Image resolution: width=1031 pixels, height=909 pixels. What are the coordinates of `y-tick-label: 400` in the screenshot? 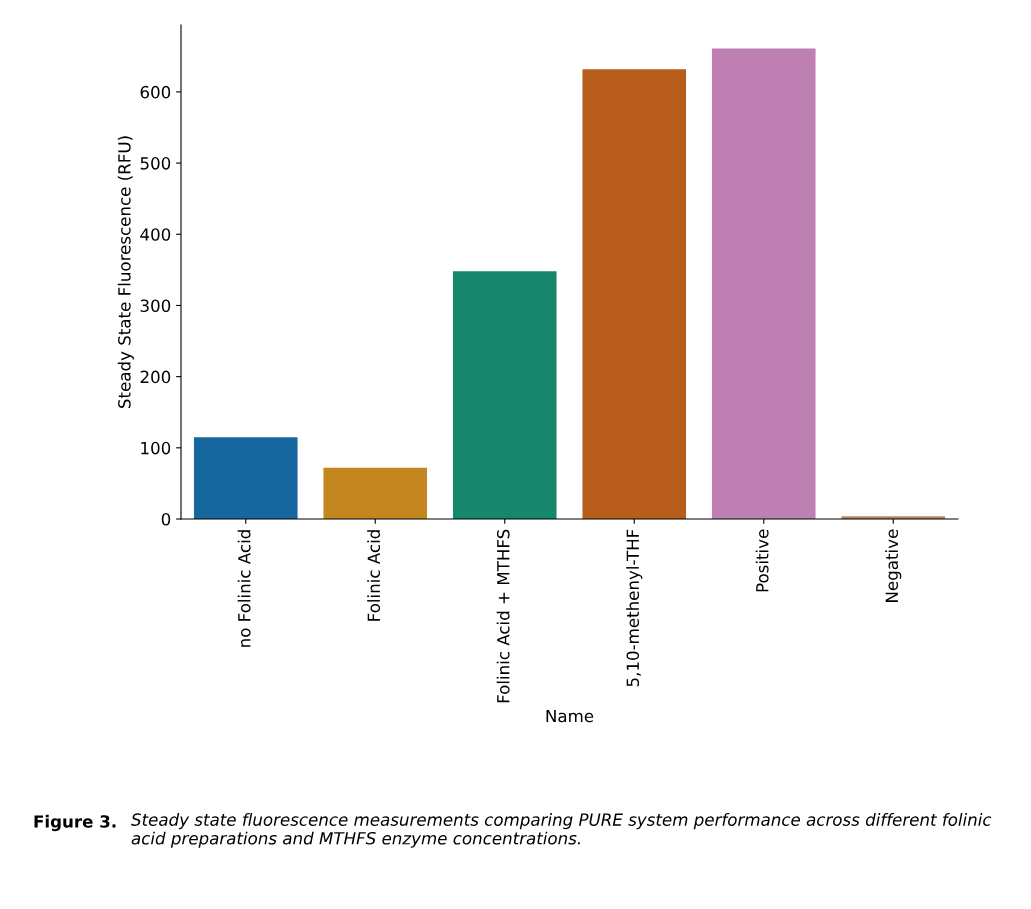 It's located at (155, 234).